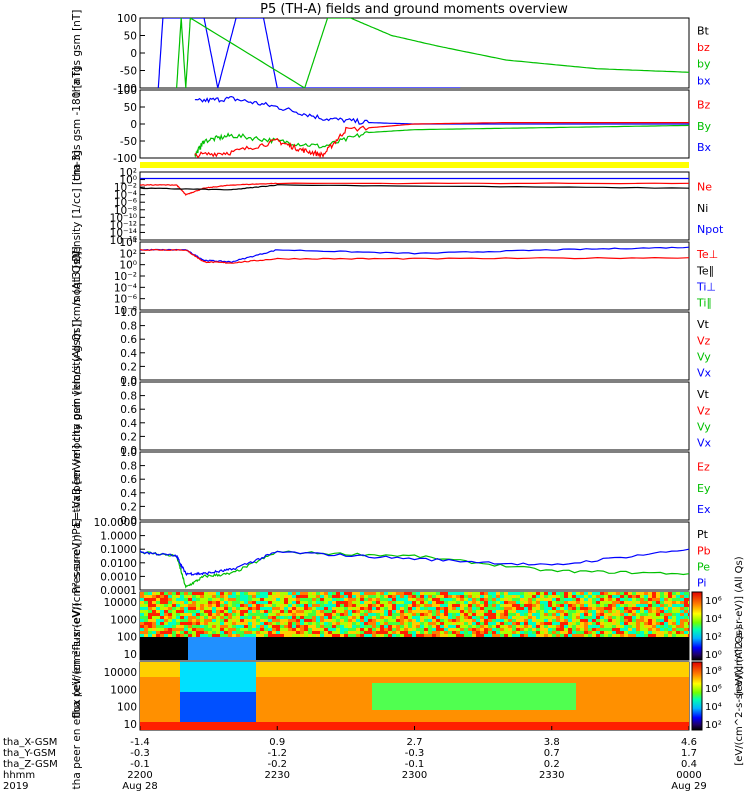 The width and height of the screenshot is (750, 800). What do you see at coordinates (125, 300) in the screenshot?
I see `y-tick-label: 10⁻⁶` at bounding box center [125, 300].